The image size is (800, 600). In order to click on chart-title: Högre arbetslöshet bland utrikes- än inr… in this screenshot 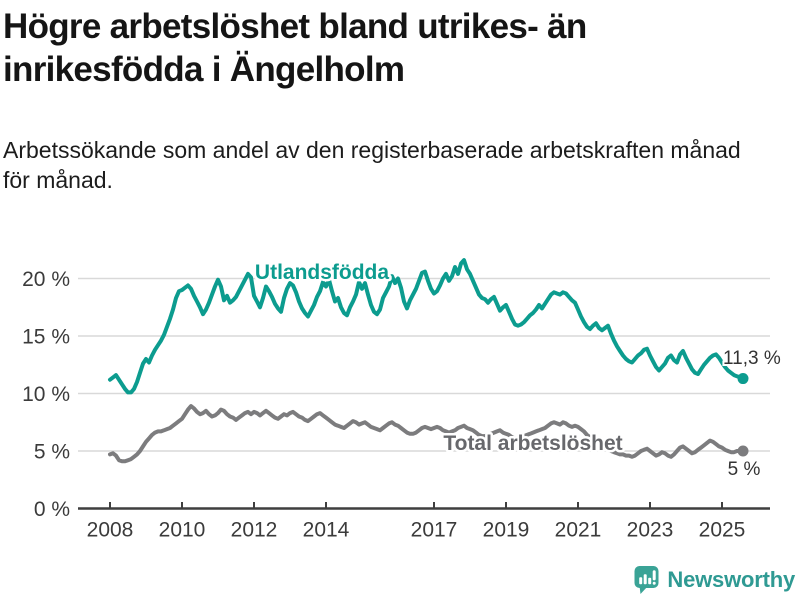, I will do `click(295, 48)`.